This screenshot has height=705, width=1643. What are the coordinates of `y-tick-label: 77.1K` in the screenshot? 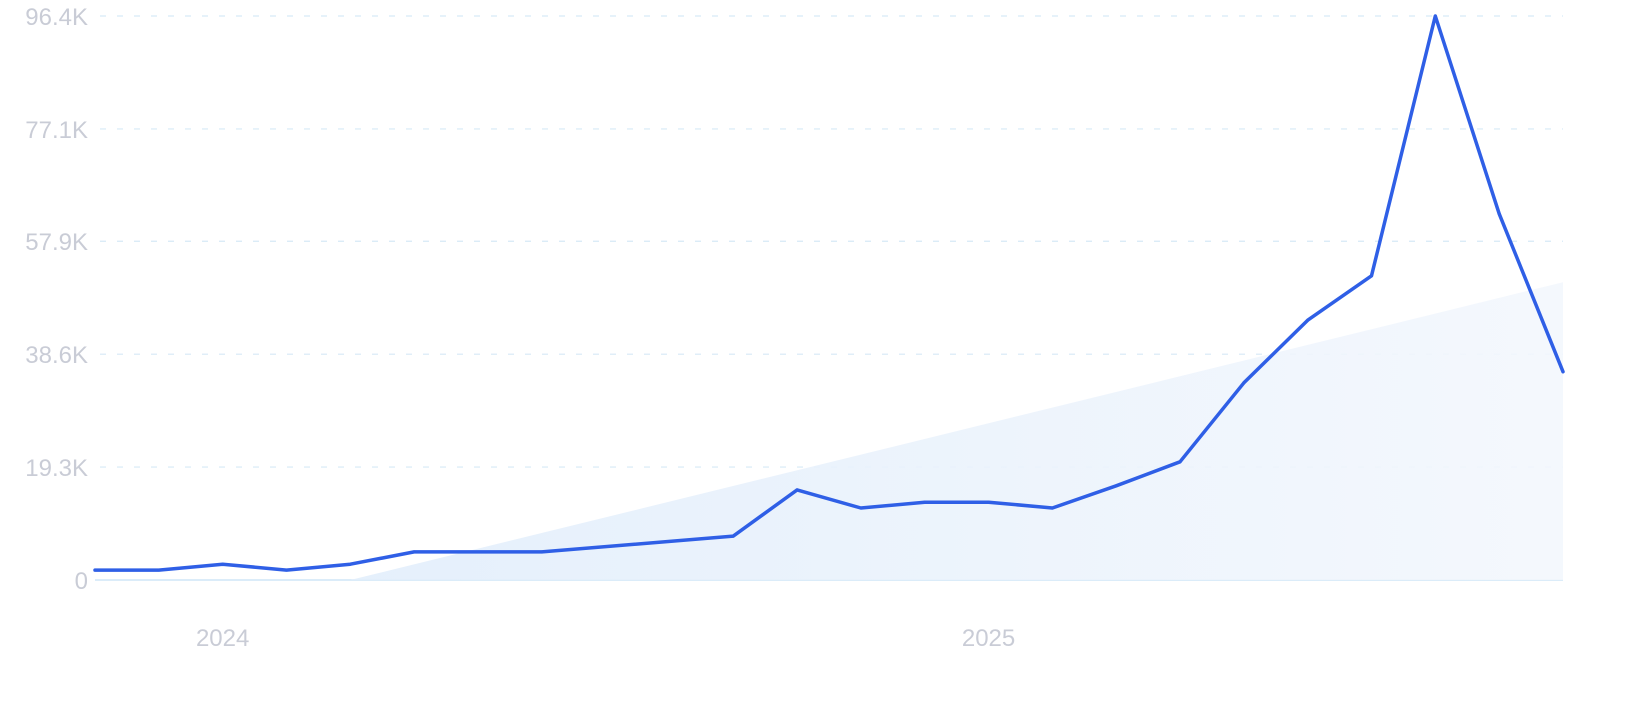 It's located at (56, 130).